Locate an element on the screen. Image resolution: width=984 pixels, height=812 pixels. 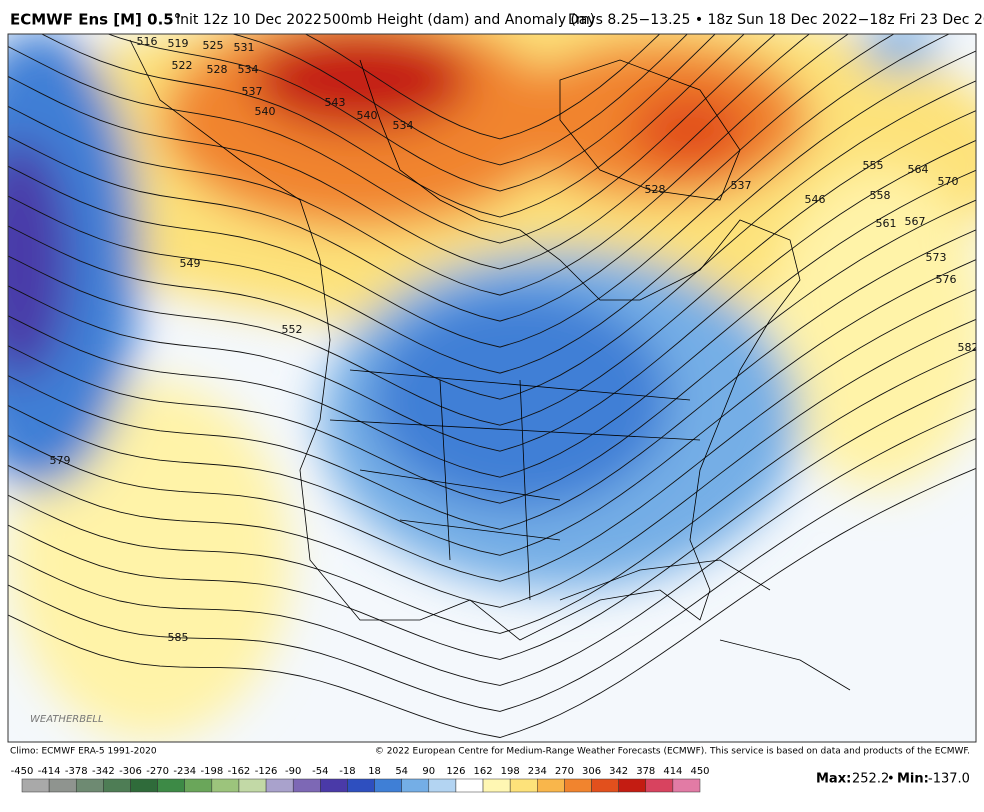
contour-label: 543 is located at coordinates (335, 102).